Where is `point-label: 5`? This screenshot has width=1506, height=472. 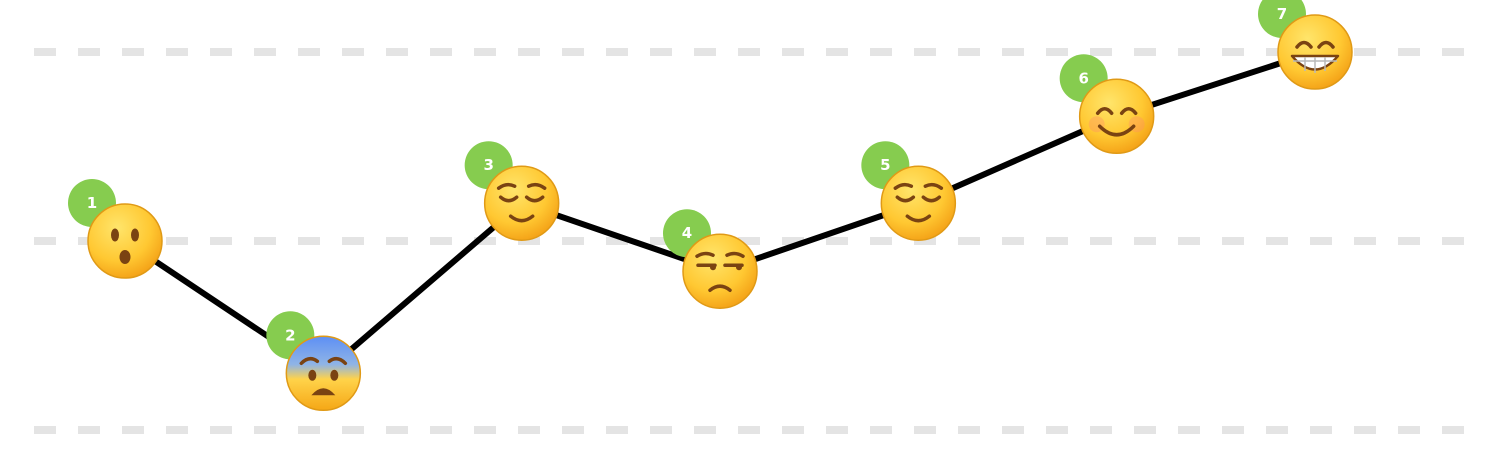 point-label: 5 is located at coordinates (885, 165).